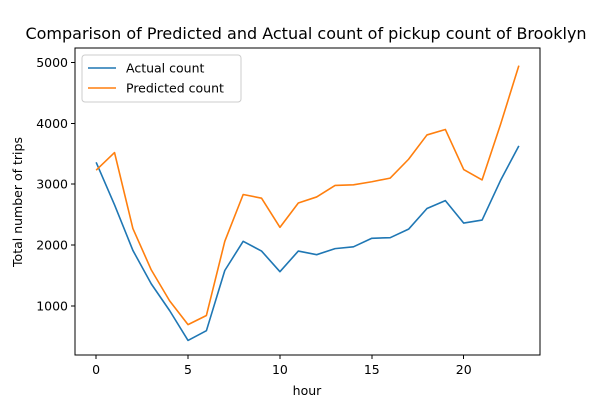 The image size is (600, 400). I want to click on y-tick-label: 4000, so click(52, 123).